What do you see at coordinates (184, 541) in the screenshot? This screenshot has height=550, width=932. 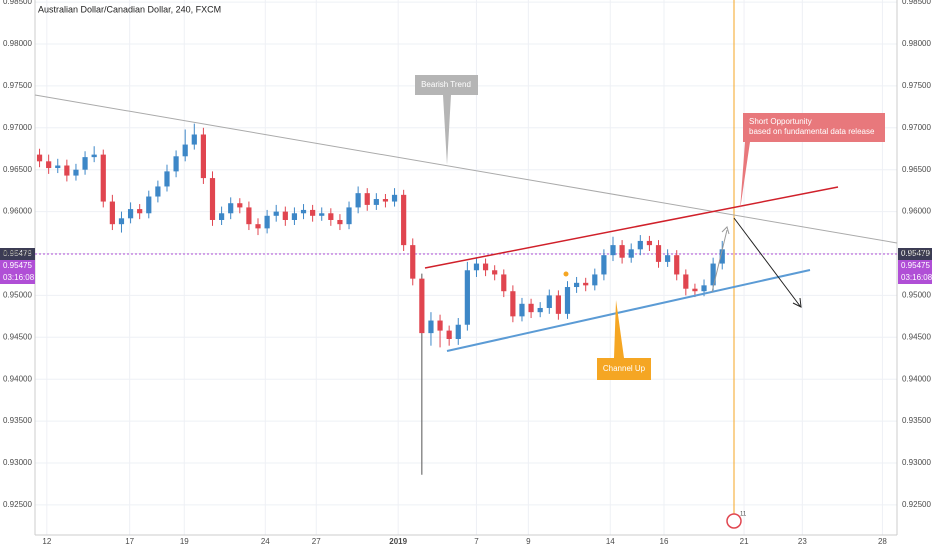 I see `x-tick-label: 19` at bounding box center [184, 541].